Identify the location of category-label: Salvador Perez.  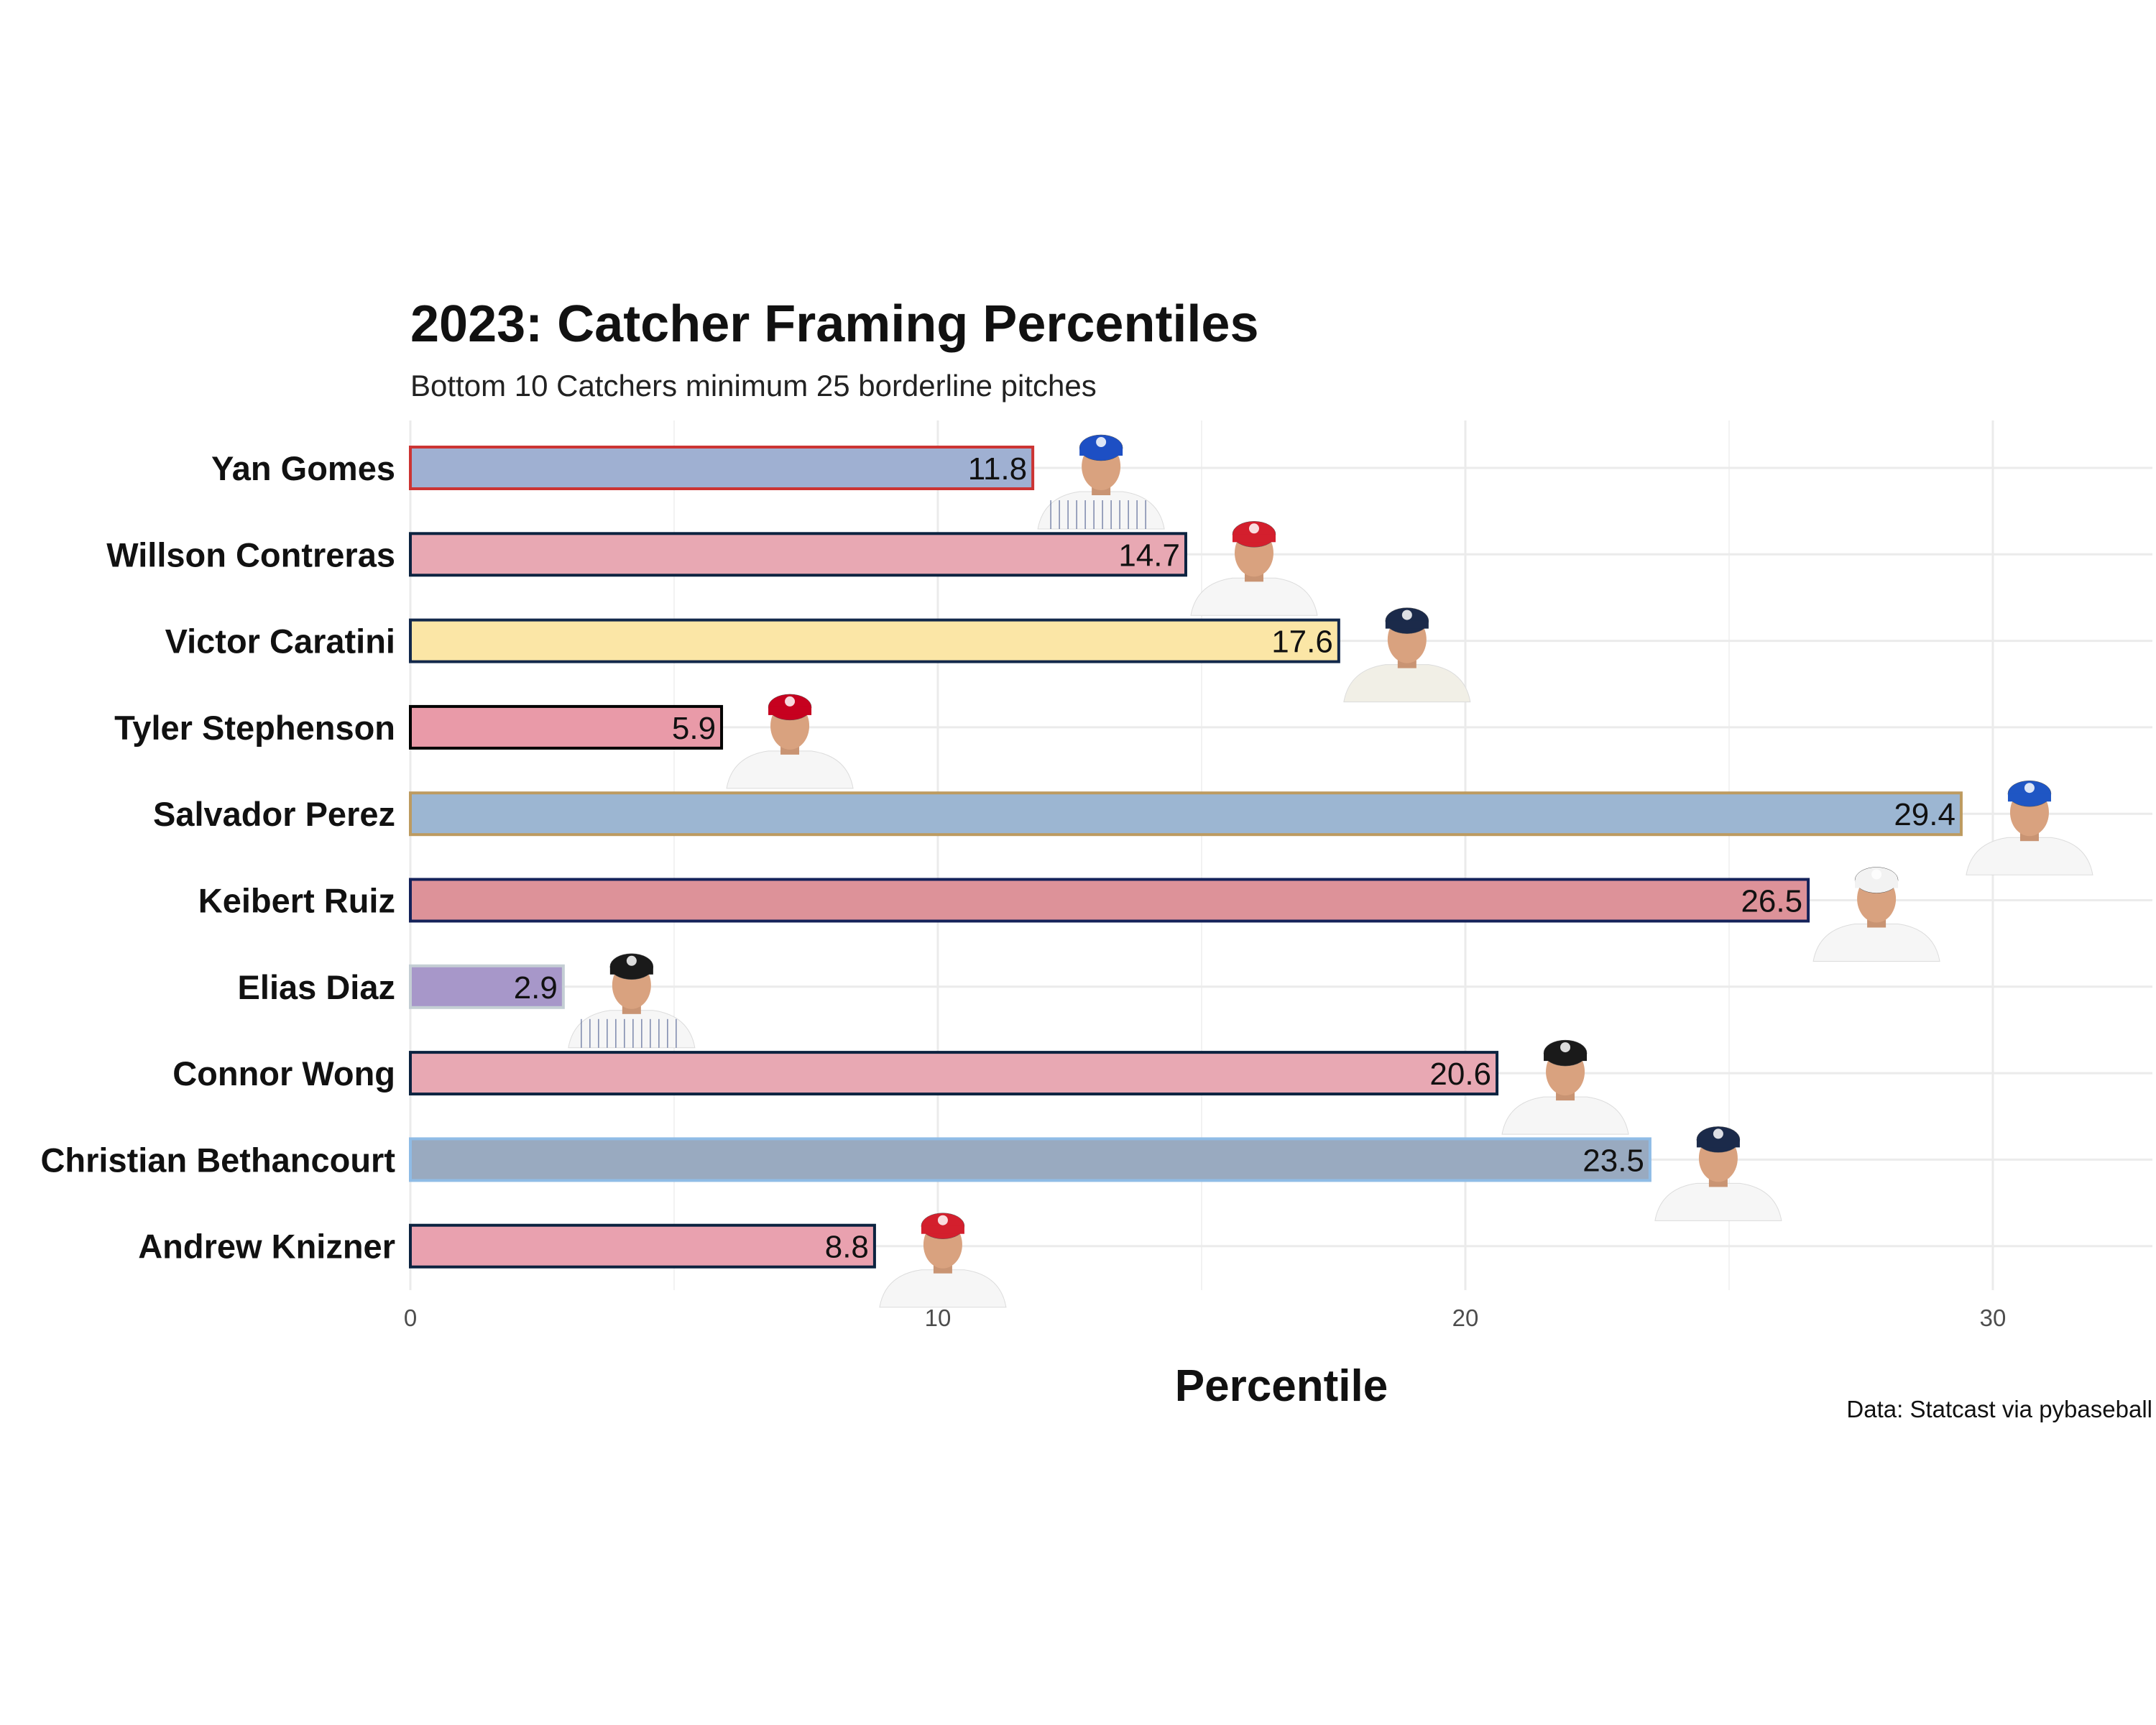
(274, 814).